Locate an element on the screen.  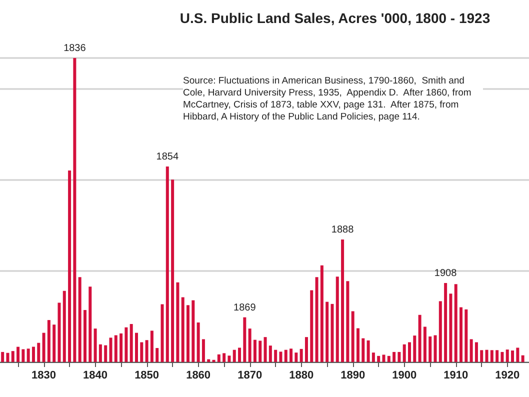
annotation: 1908 is located at coordinates (446, 273).